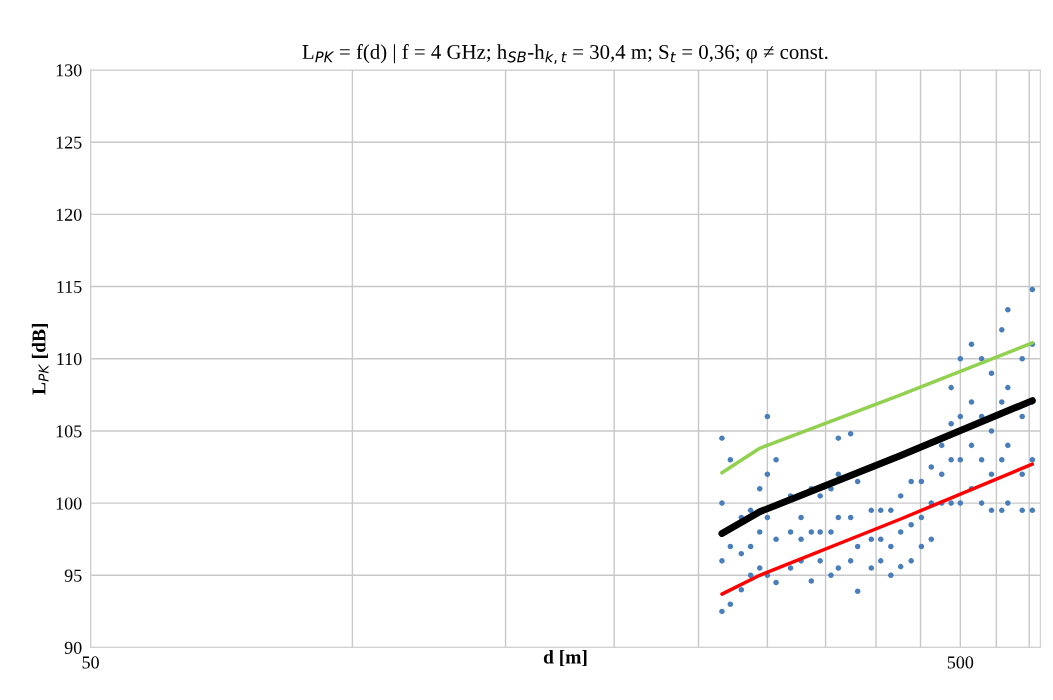 Image resolution: width=1053 pixels, height=700 pixels. What do you see at coordinates (69, 503) in the screenshot?
I see `y-tick-label: 100` at bounding box center [69, 503].